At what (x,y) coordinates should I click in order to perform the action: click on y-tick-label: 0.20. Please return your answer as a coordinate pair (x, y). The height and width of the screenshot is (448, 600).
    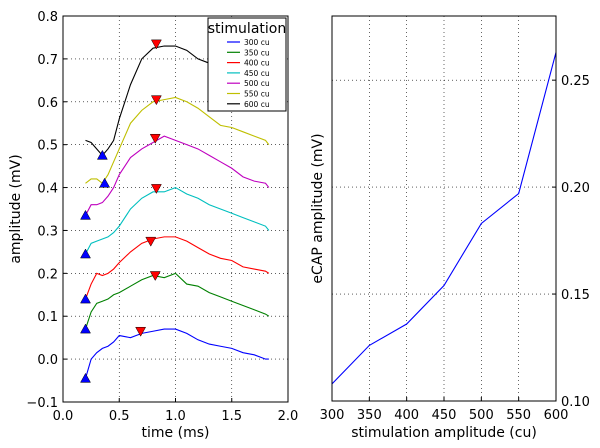
    Looking at the image, I should click on (575, 188).